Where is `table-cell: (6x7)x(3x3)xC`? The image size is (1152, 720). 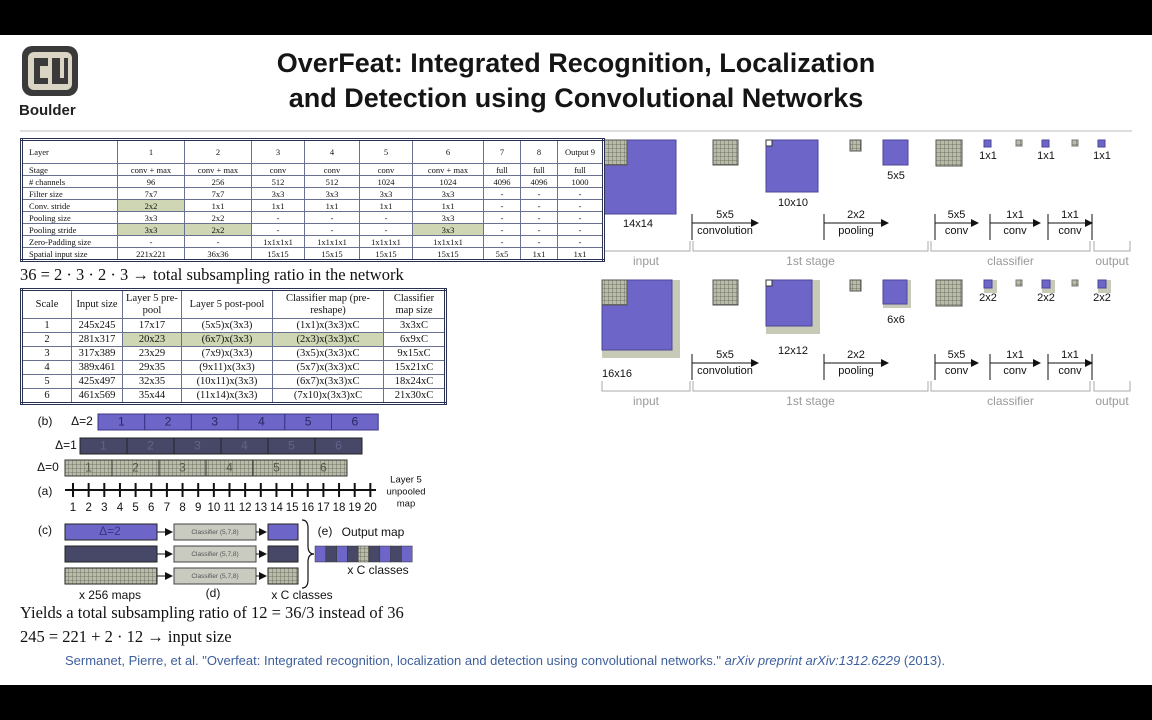 table-cell: (6x7)x(3x3)xC is located at coordinates (328, 381).